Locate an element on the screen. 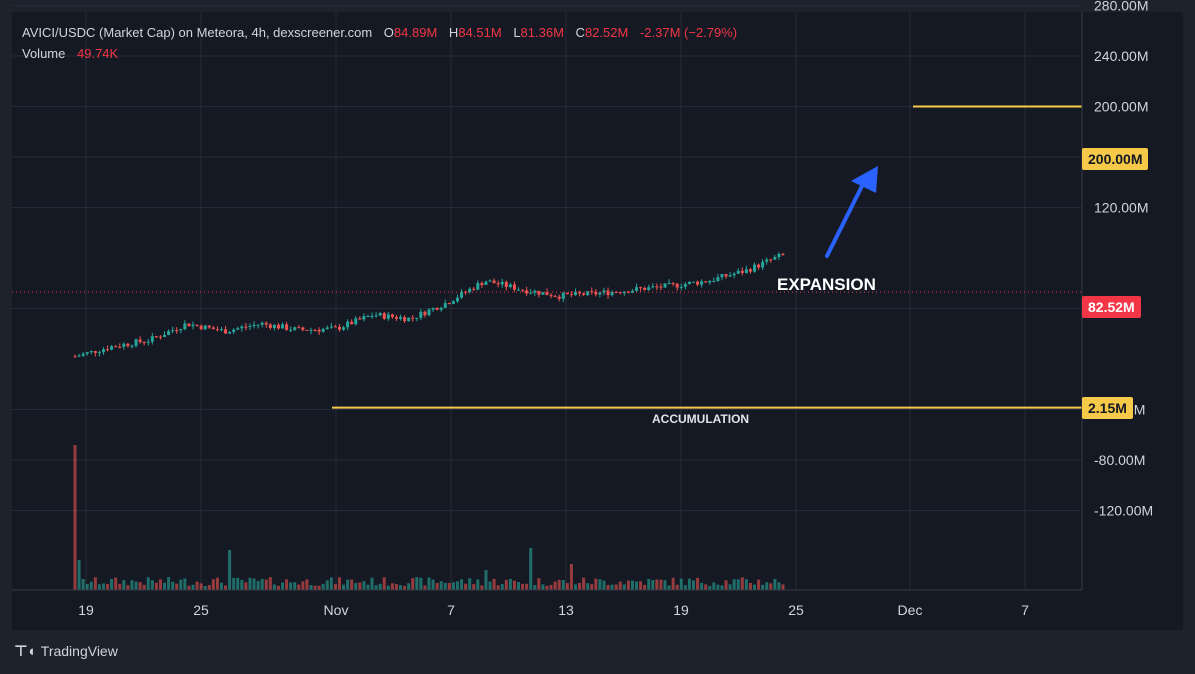 This screenshot has width=1195, height=674. high-value: 84.51M is located at coordinates (480, 32).